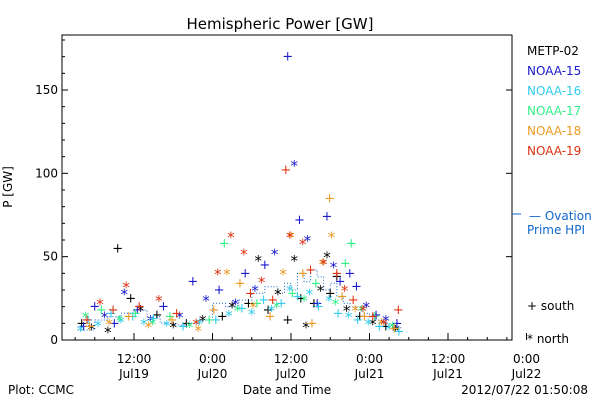 The width and height of the screenshot is (600, 400). Describe the element at coordinates (556, 230) in the screenshot. I see `ovation-label-line2: Prime HPI` at that location.